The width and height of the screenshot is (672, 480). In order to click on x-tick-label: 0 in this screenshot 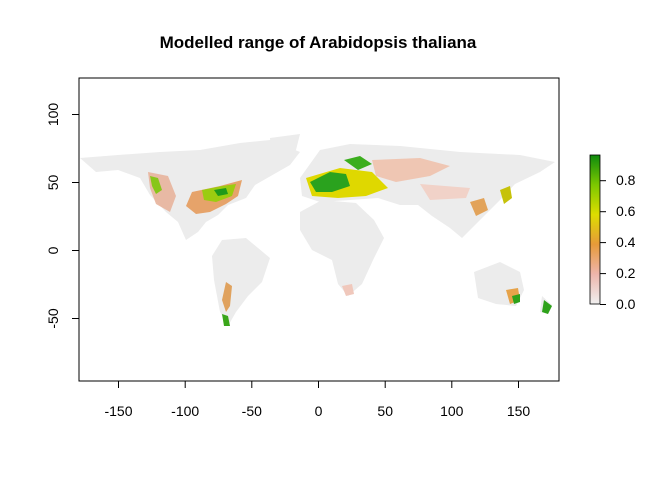, I will do `click(319, 411)`.